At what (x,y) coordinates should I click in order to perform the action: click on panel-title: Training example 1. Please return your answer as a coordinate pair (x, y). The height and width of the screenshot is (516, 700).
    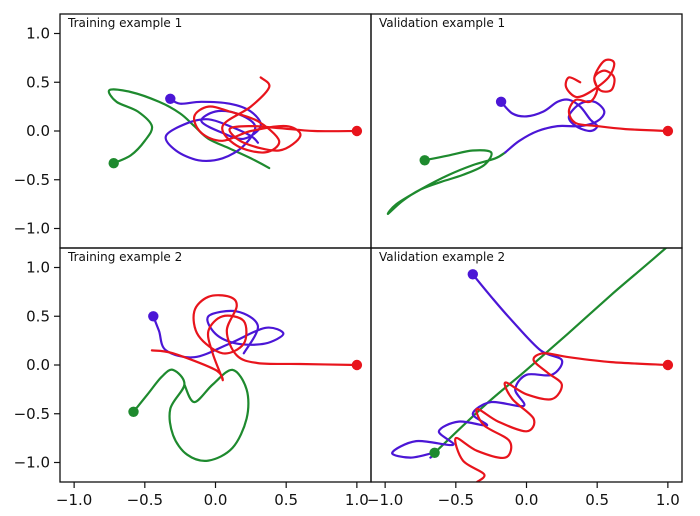
    Looking at the image, I should click on (124, 23).